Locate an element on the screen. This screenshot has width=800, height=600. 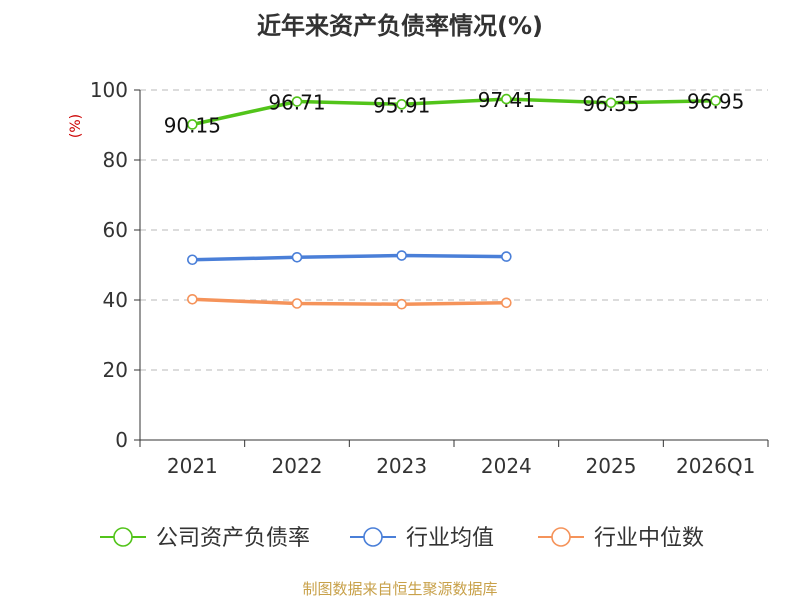
y-tick-label: 40 is located at coordinates (115, 300).